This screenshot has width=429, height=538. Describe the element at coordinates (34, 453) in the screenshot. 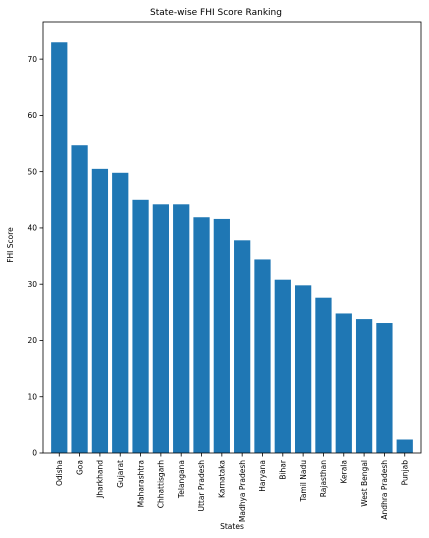

I see `y-tick-label: 0` at that location.